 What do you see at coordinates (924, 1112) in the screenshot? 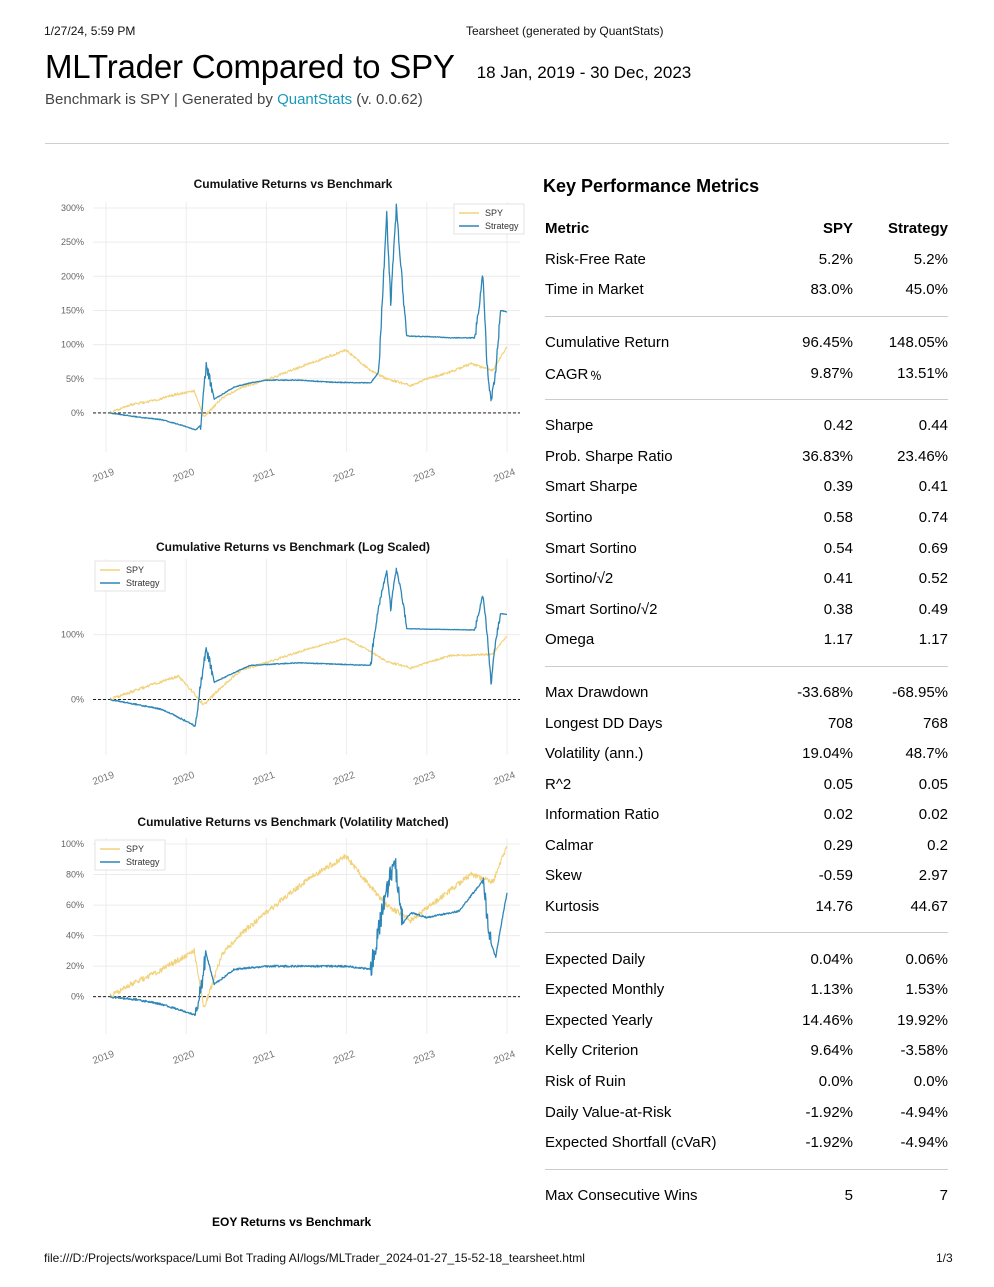
I see `strategy-value: -4.94%` at bounding box center [924, 1112].